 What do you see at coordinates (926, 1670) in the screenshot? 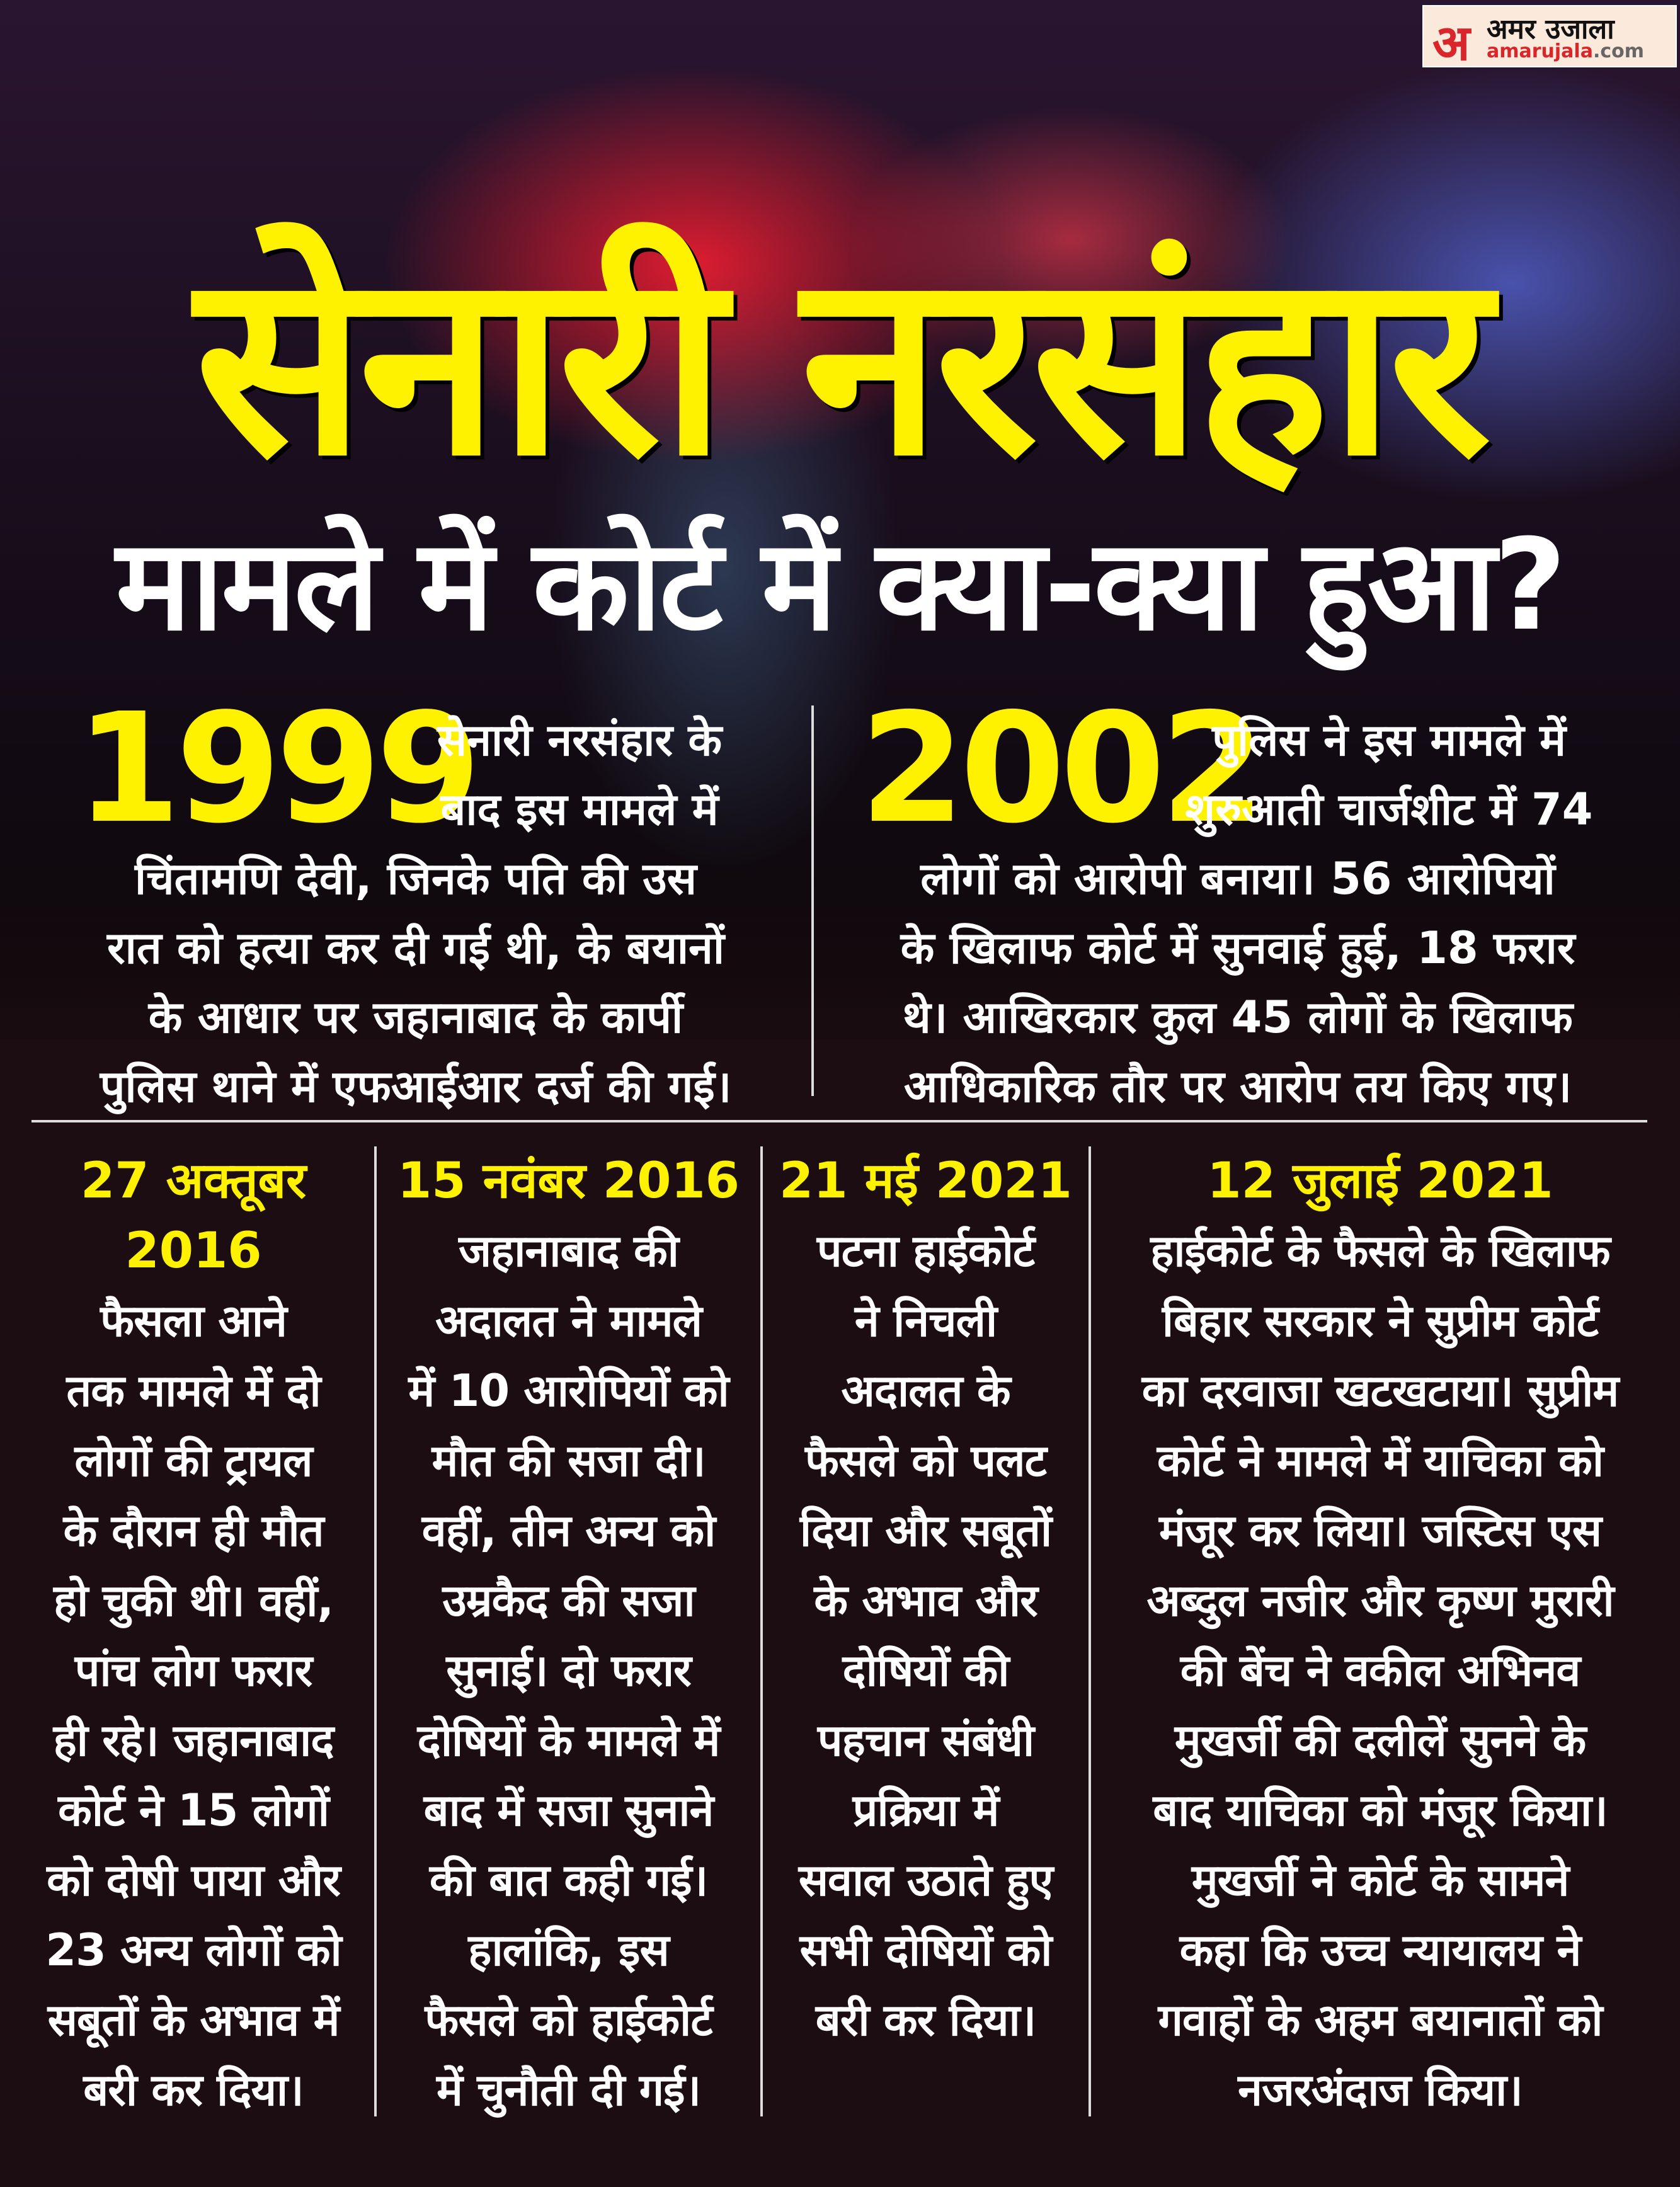
I see `text-line: दोषियों की` at bounding box center [926, 1670].